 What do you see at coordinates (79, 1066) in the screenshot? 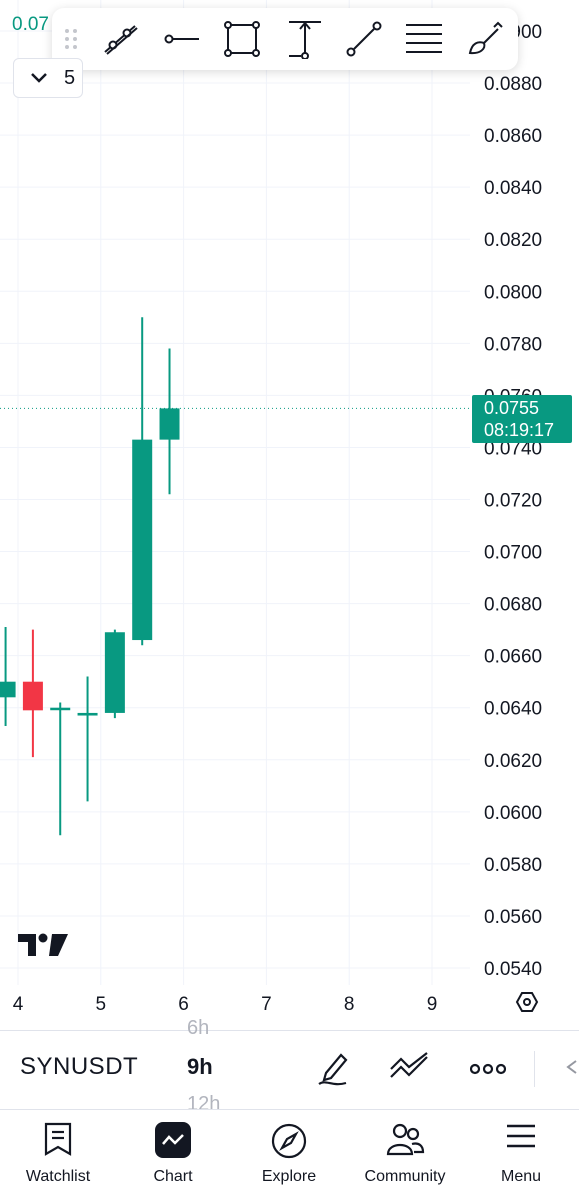
I see `symbol-name: SYNUSDT` at bounding box center [79, 1066].